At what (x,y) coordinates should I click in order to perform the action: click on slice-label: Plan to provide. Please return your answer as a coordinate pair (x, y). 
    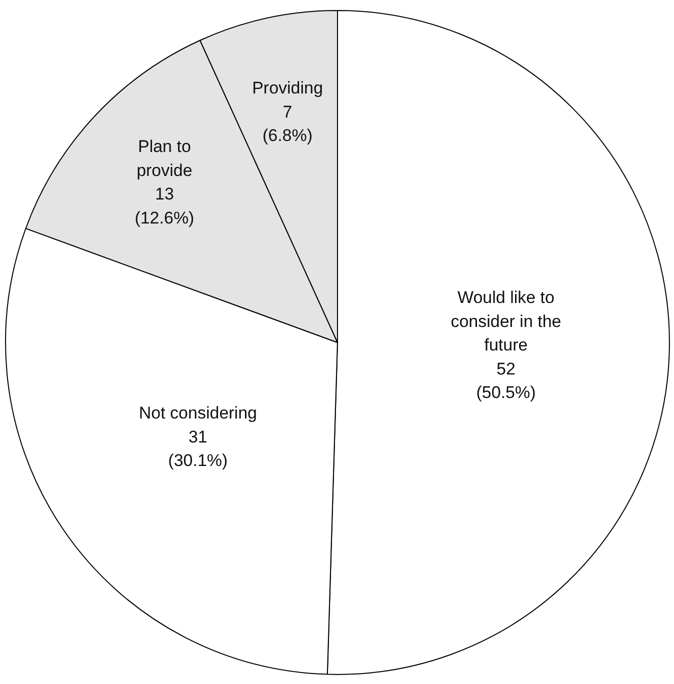
    Looking at the image, I should click on (164, 158).